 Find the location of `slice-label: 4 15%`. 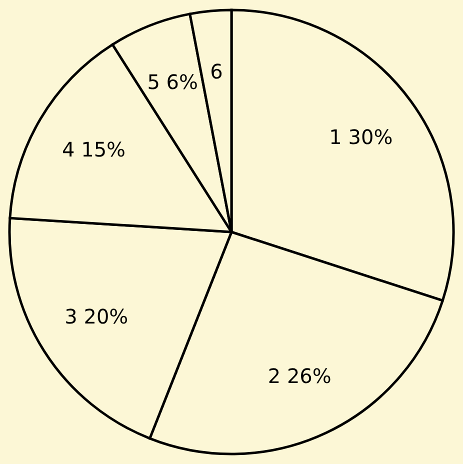

slice-label: 4 15% is located at coordinates (94, 150).